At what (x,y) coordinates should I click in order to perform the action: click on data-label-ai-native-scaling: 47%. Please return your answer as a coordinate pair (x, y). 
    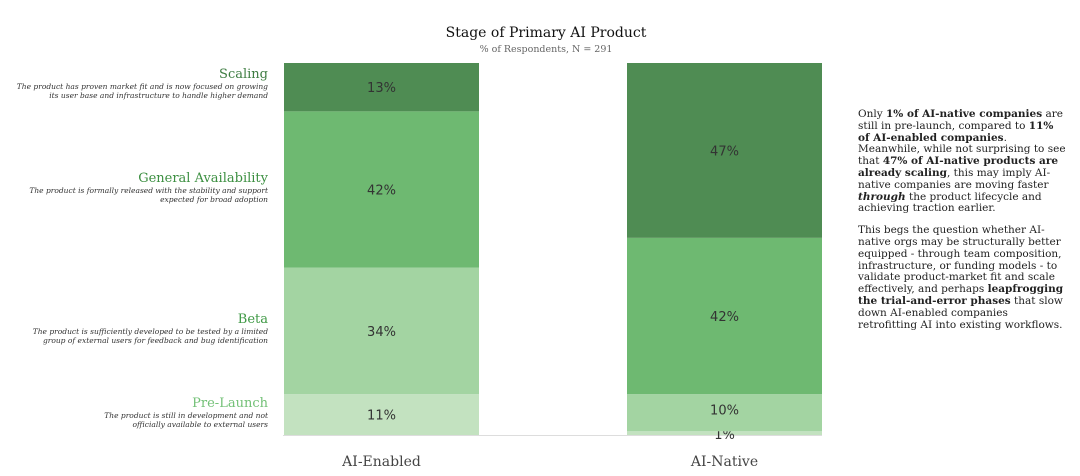
    Looking at the image, I should click on (724, 151).